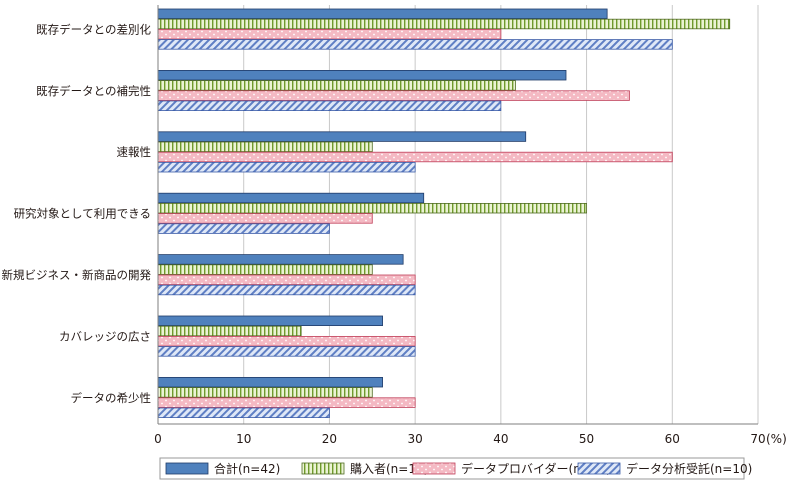  Describe the element at coordinates (158, 439) in the screenshot. I see `x-tick-label: 0` at that location.